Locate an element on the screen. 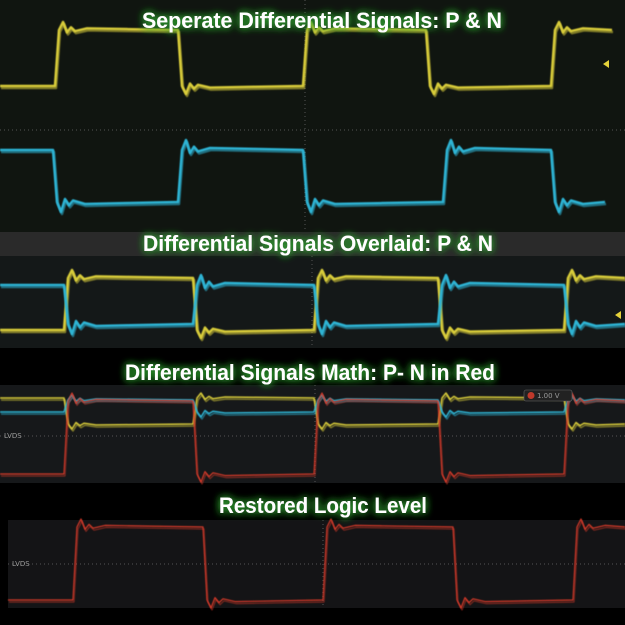  panel-title: Seperate Differential Signals: P & N is located at coordinates (322, 20).